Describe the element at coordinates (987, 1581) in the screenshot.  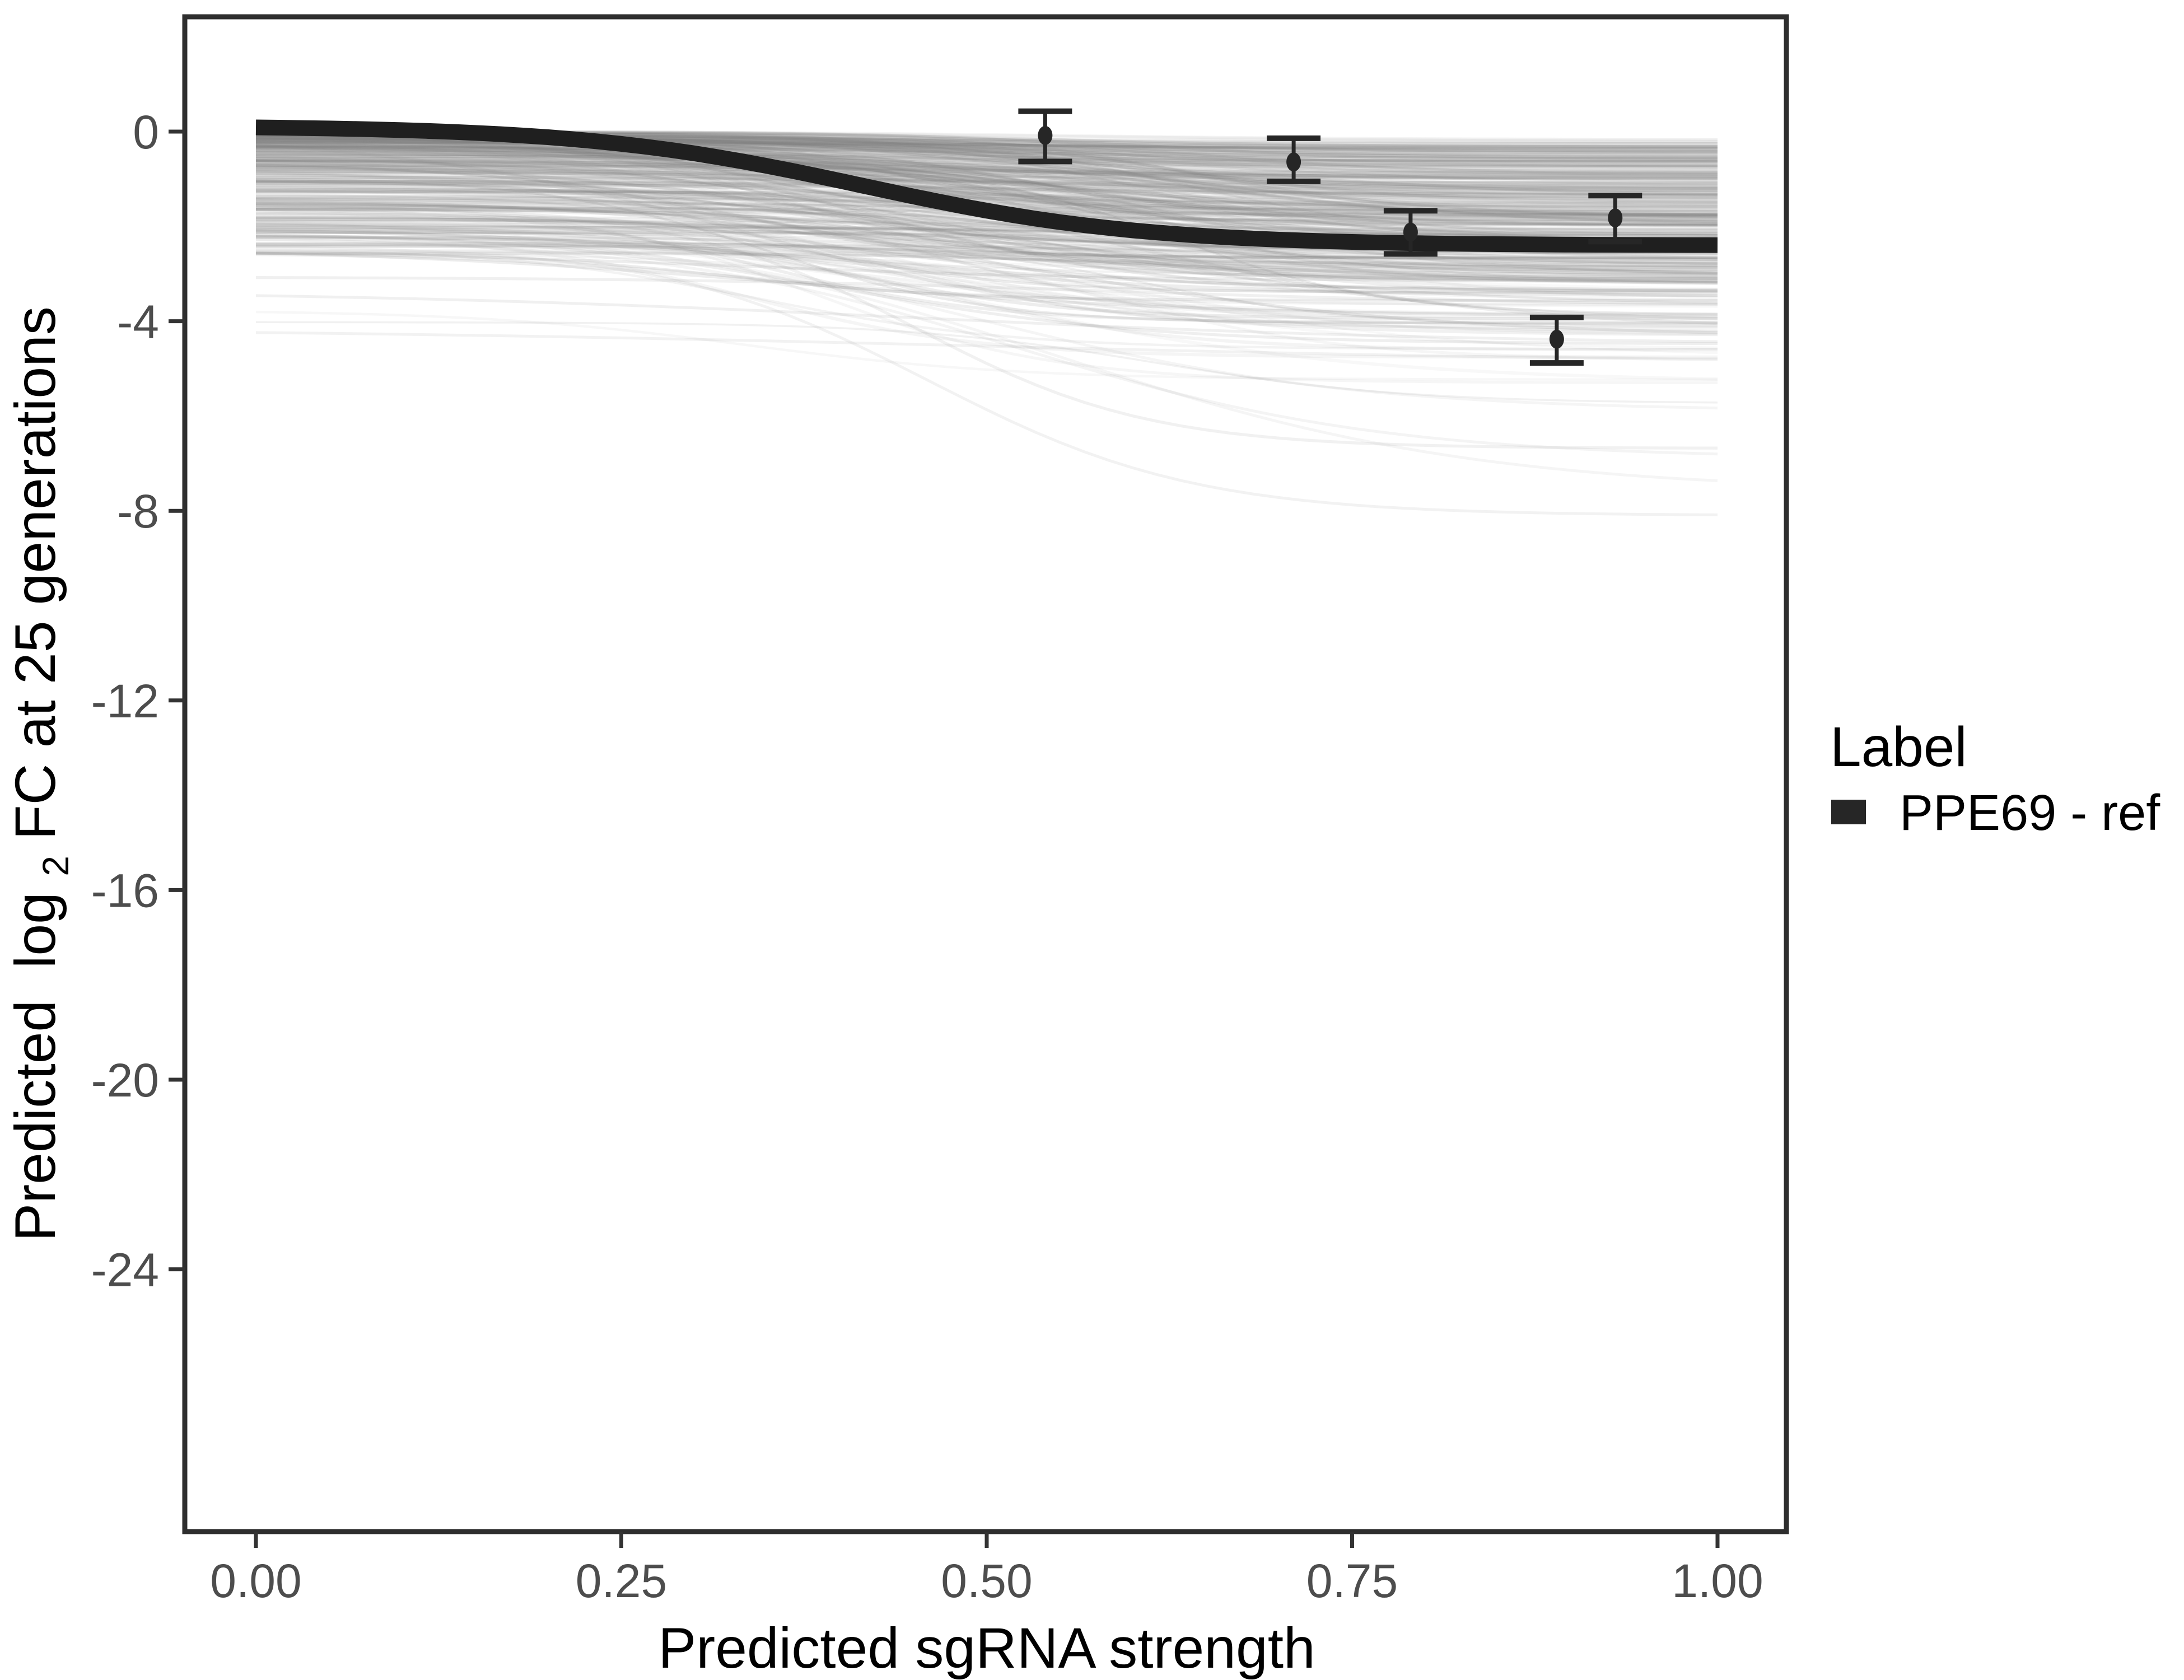
I see `x-tick-label: 0.50` at that location.